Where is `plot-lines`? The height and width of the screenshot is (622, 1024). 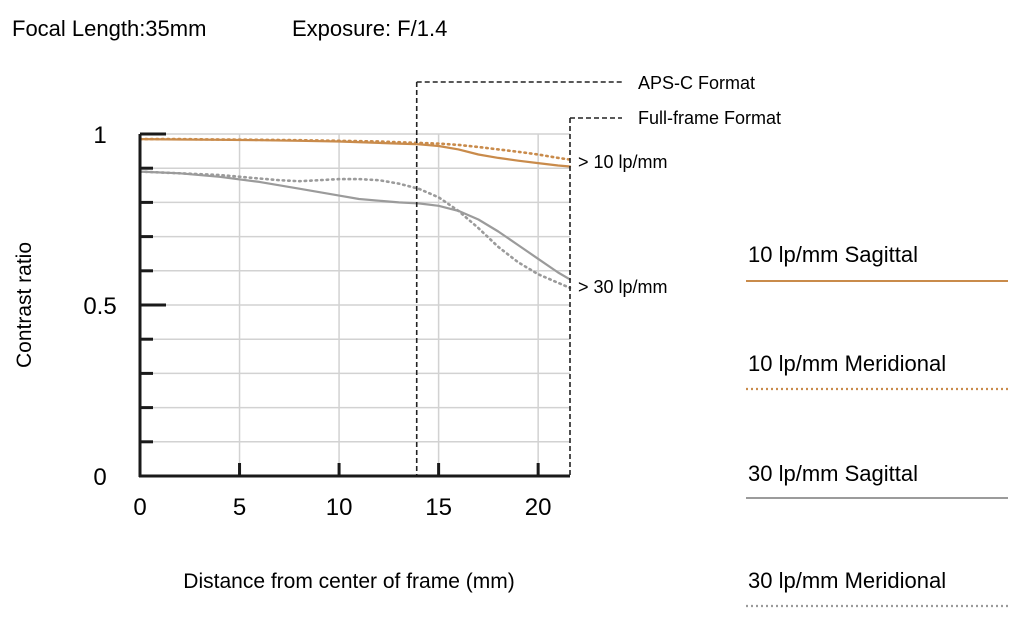
plot-lines is located at coordinates (355, 213).